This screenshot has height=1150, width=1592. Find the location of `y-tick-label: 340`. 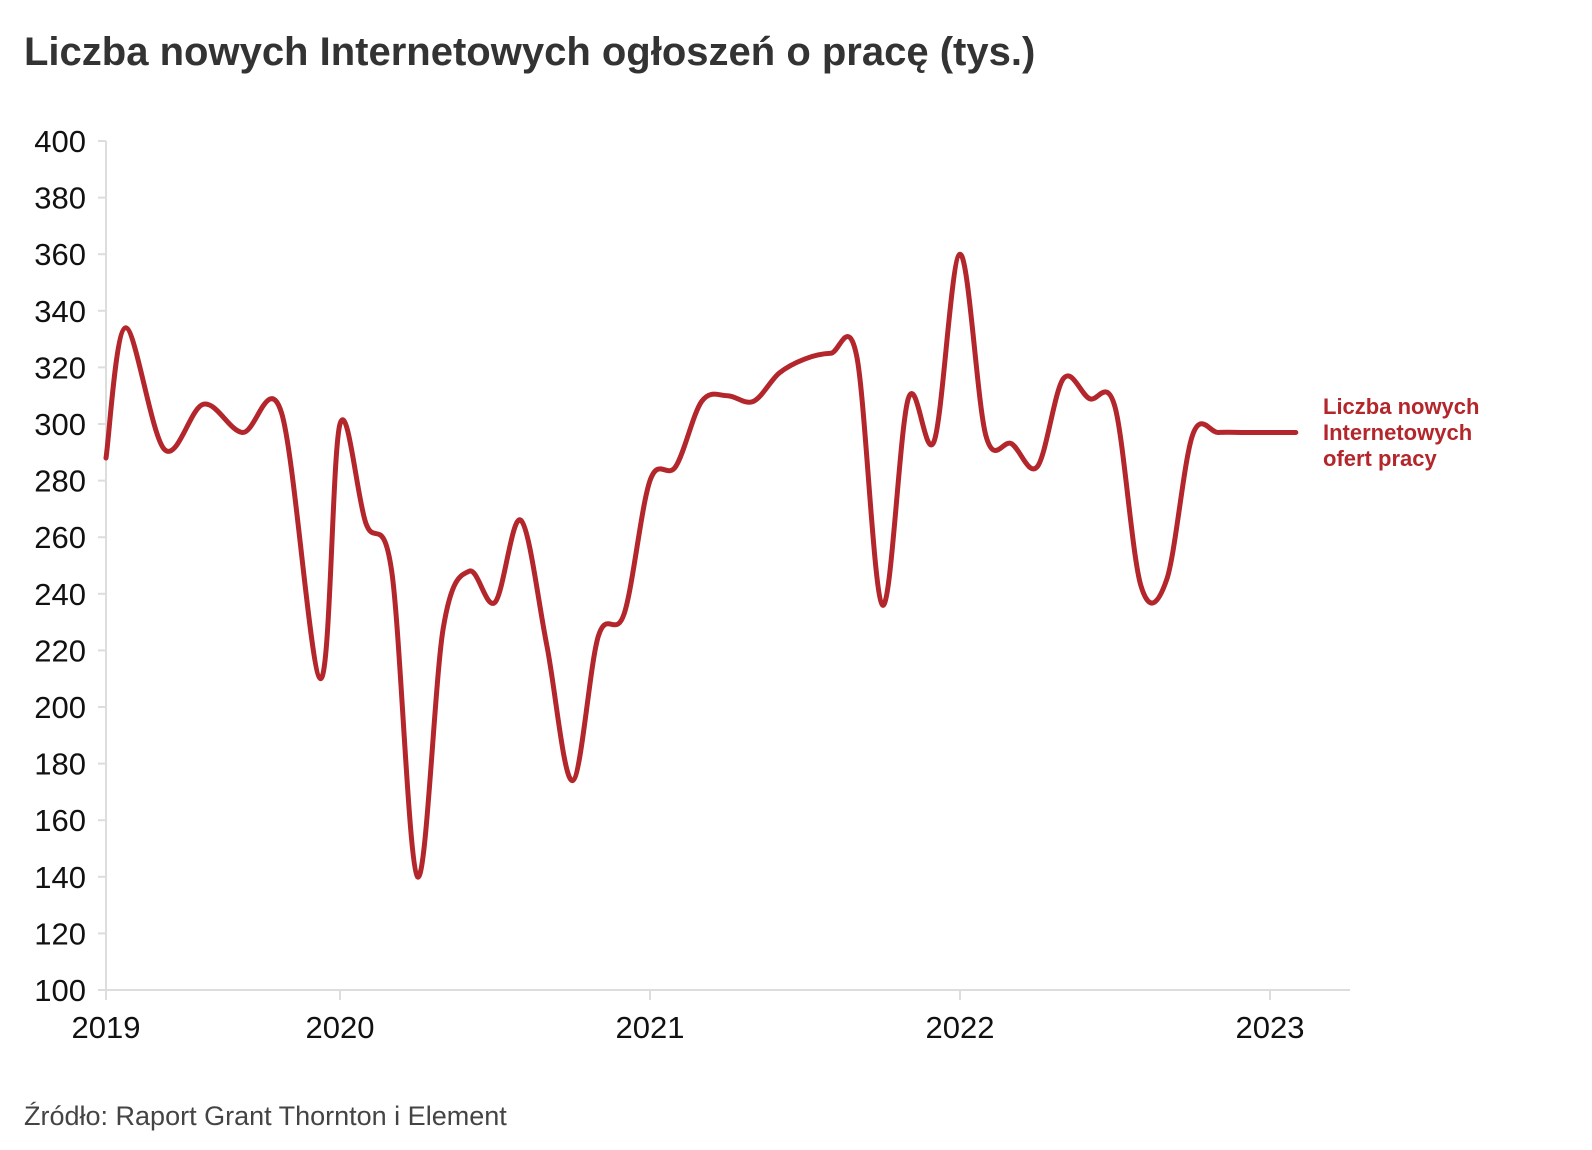

y-tick-label: 340 is located at coordinates (60, 311).